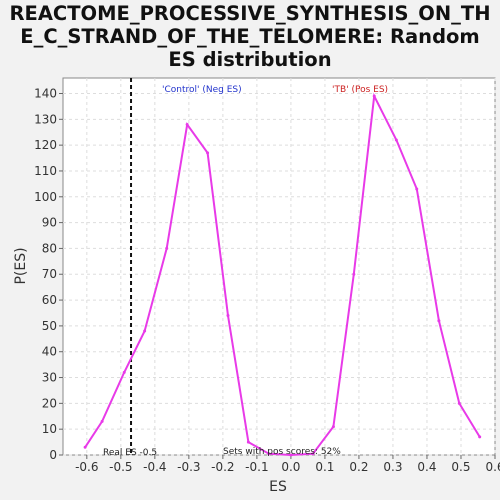 This screenshot has width=500, height=500. What do you see at coordinates (45, 171) in the screenshot?
I see `y-tick-label: 110` at bounding box center [45, 171].